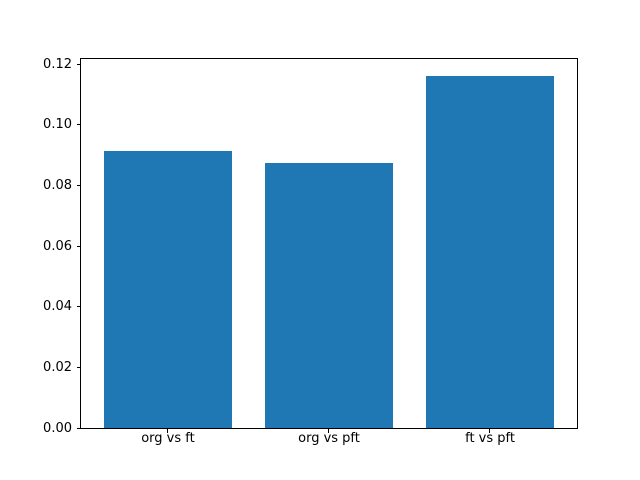 The height and width of the screenshot is (480, 640). What do you see at coordinates (57, 307) in the screenshot?
I see `y-tick-label: 0.04` at bounding box center [57, 307].